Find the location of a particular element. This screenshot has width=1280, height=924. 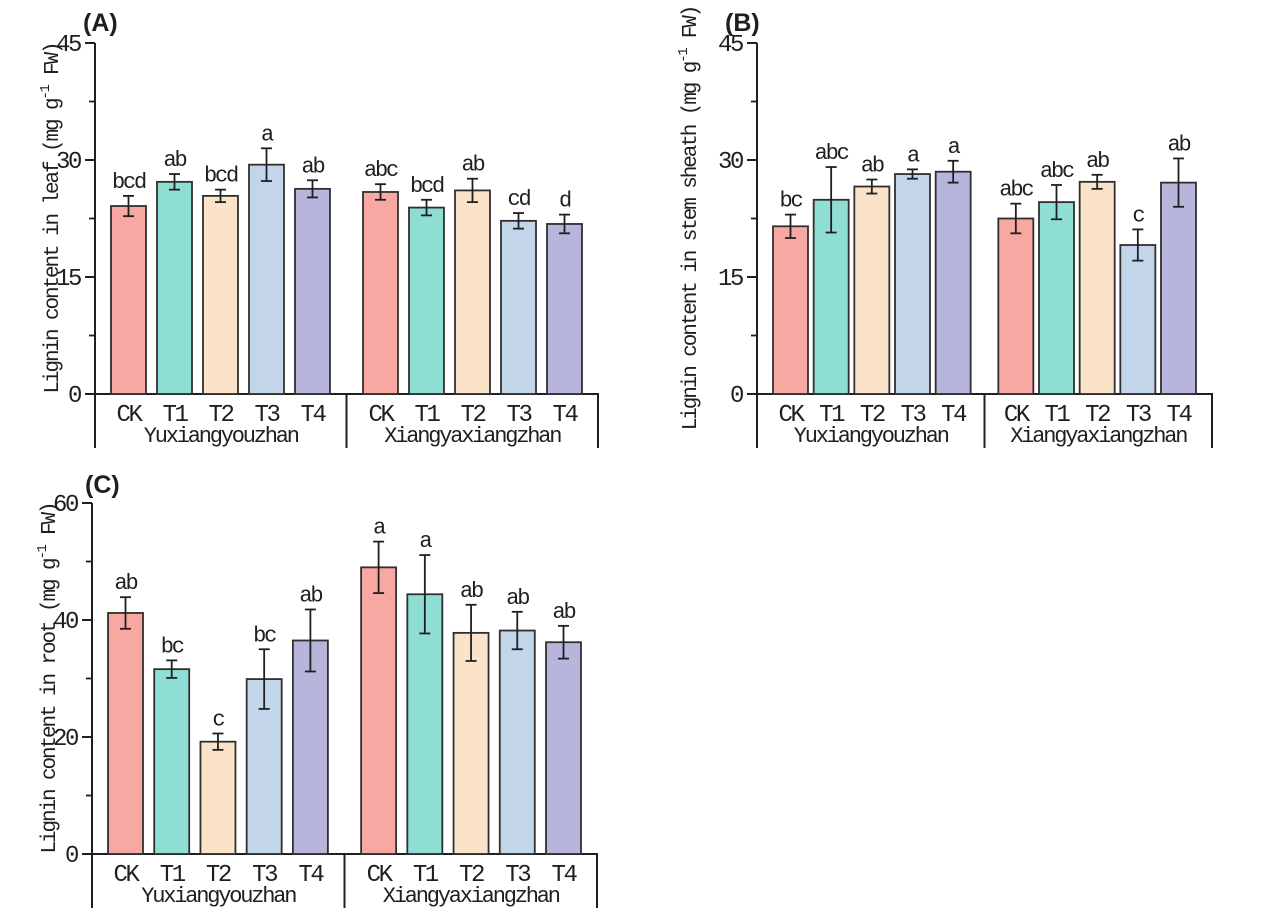

y-tick-label: 60 is located at coordinates (65, 505).